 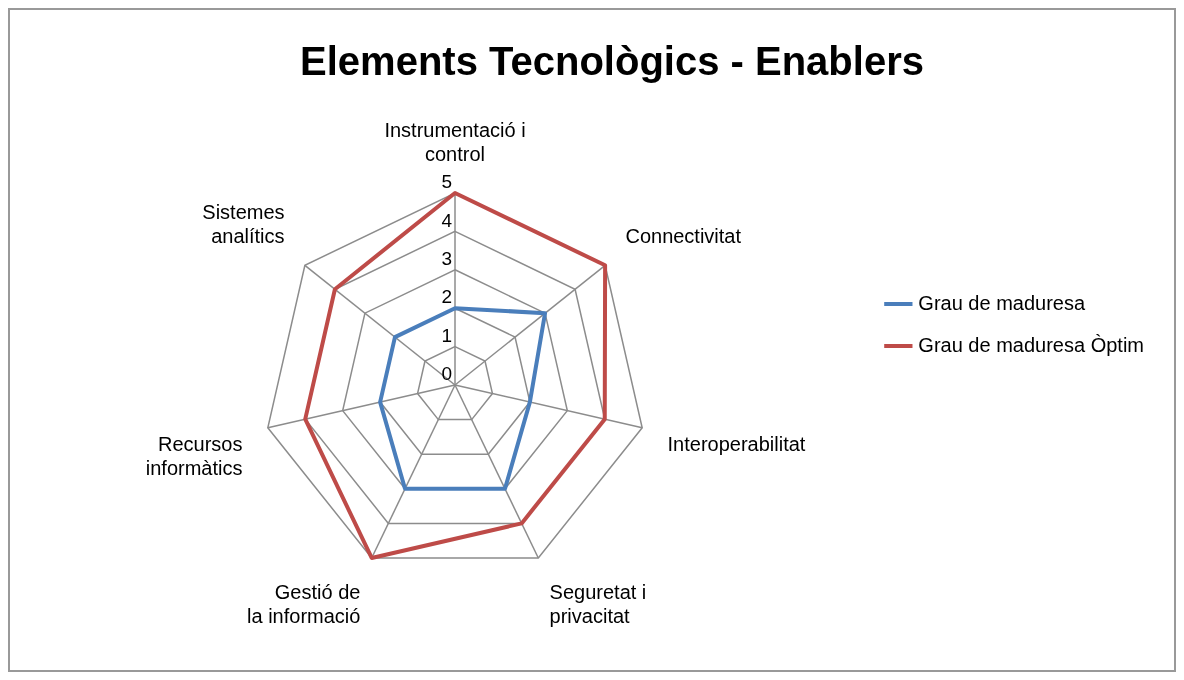 I want to click on y-tick-label: 2, so click(x=446, y=297).